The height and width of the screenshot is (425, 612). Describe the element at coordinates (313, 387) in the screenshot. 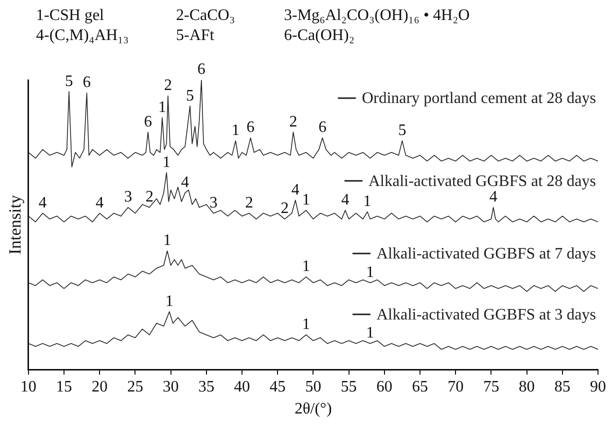

I see `x-tick-label: 50` at that location.